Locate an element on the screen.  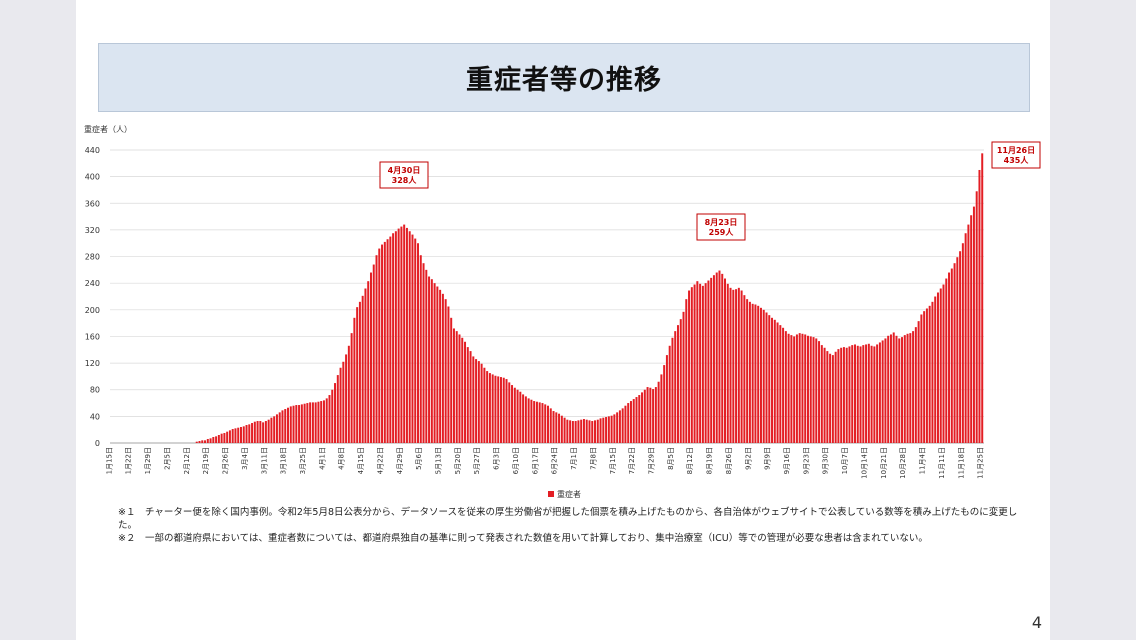
legend: 重症者 is located at coordinates (564, 494).